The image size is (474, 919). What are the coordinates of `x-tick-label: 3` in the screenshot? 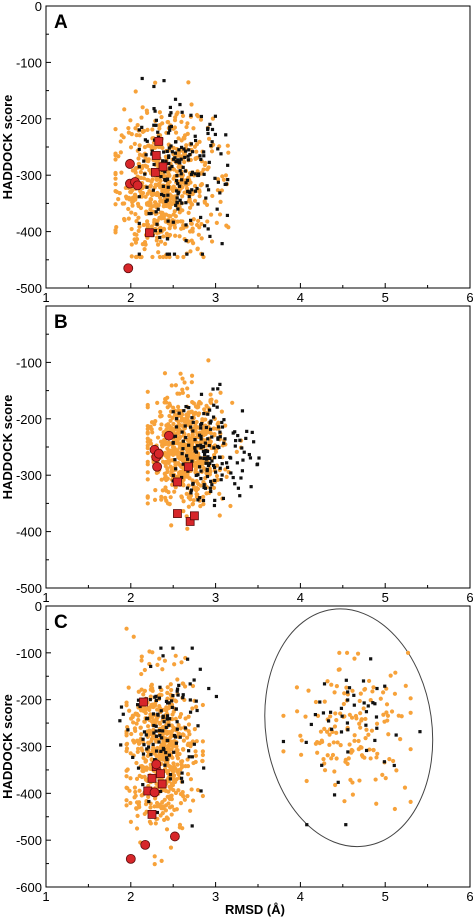 It's located at (215, 896).